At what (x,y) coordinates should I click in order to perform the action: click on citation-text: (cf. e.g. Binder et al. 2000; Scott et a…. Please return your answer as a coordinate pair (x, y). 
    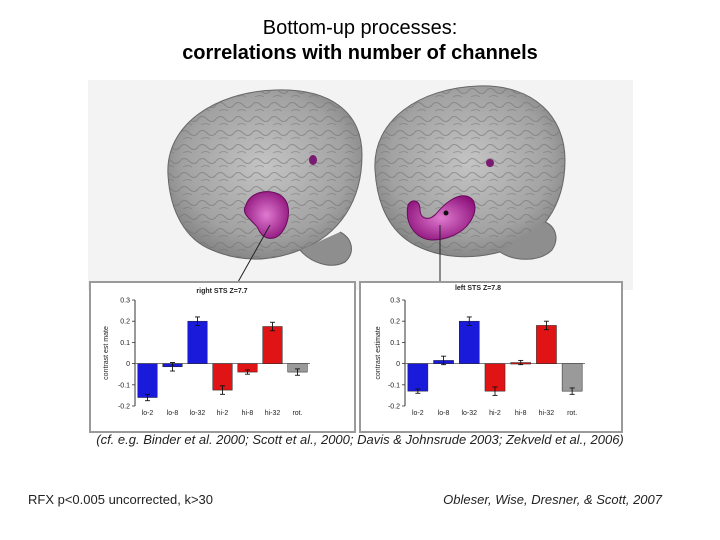
    Looking at the image, I should click on (360, 439).